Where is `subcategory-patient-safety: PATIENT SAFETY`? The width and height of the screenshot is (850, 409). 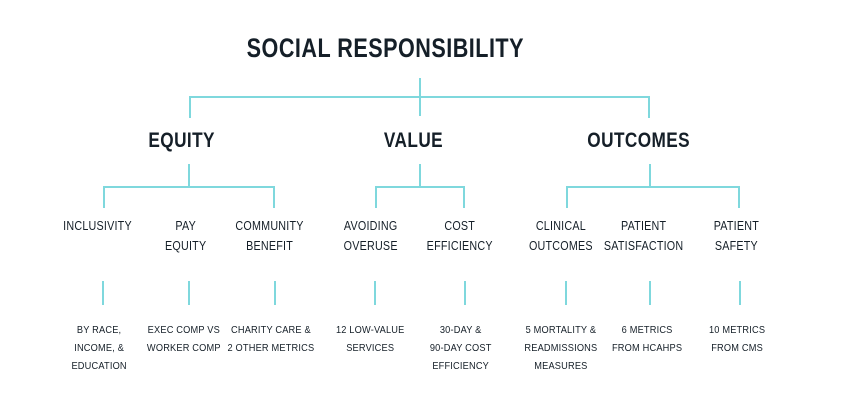
subcategory-patient-safety: PATIENT SAFETY is located at coordinates (736, 236).